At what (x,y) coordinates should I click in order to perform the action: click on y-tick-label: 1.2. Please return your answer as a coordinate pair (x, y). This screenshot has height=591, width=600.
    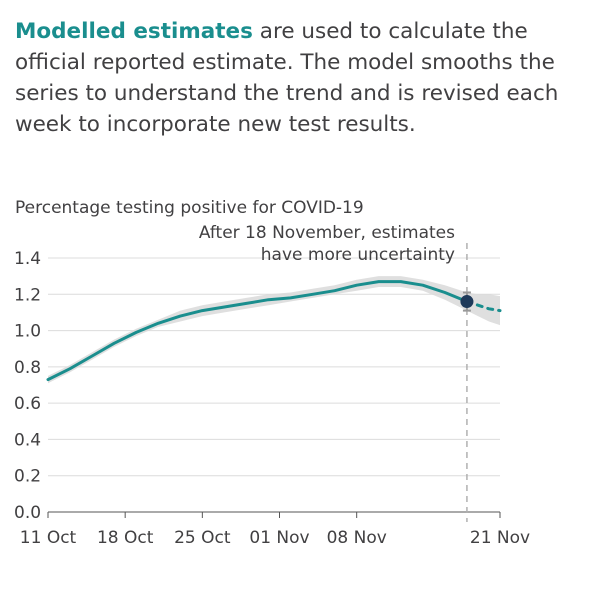
    Looking at the image, I should click on (27, 295).